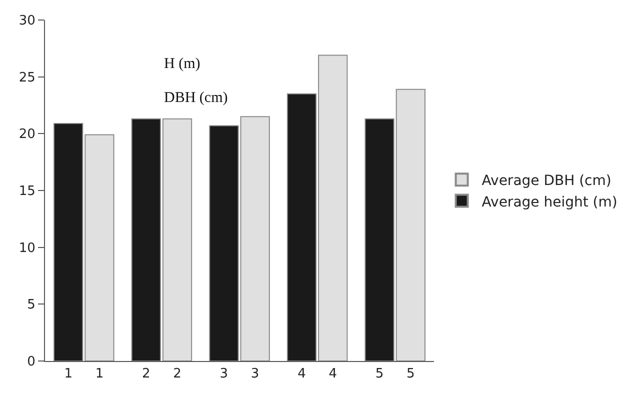  What do you see at coordinates (27, 192) in the screenshot?
I see `y-tick-label: 15` at bounding box center [27, 192].